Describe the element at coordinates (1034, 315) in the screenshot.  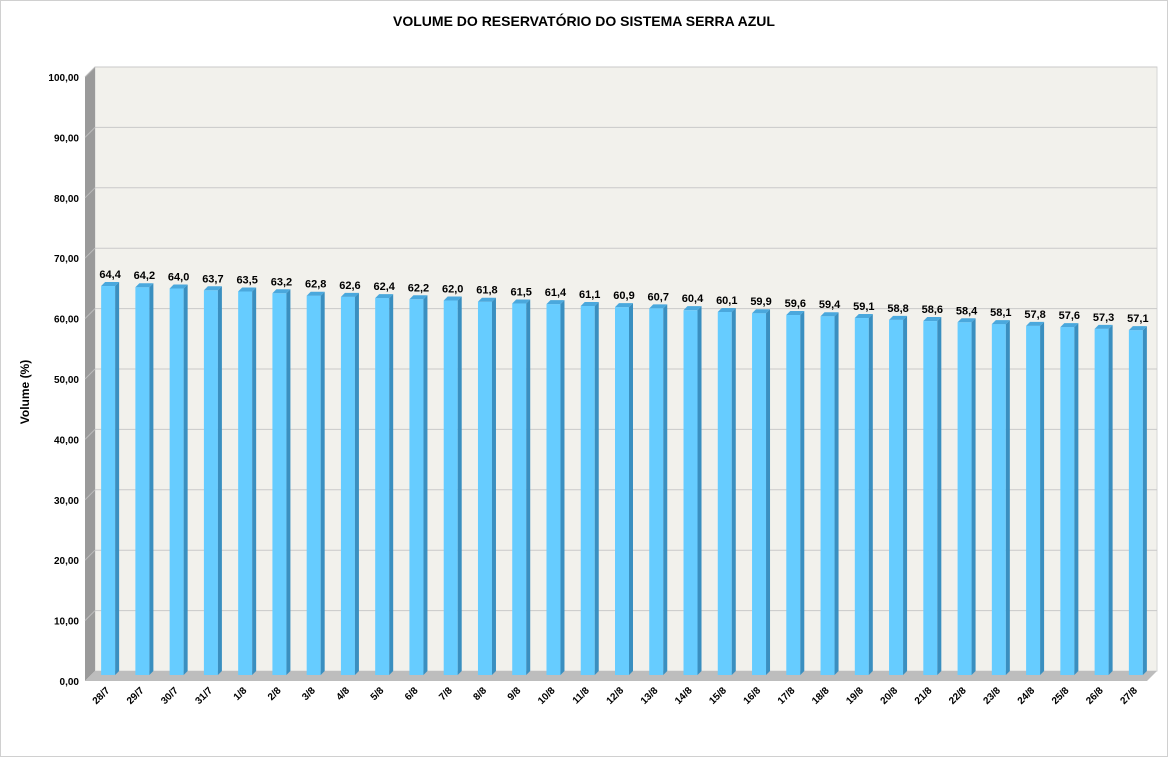
I see `data-label: 57,8` at that location.